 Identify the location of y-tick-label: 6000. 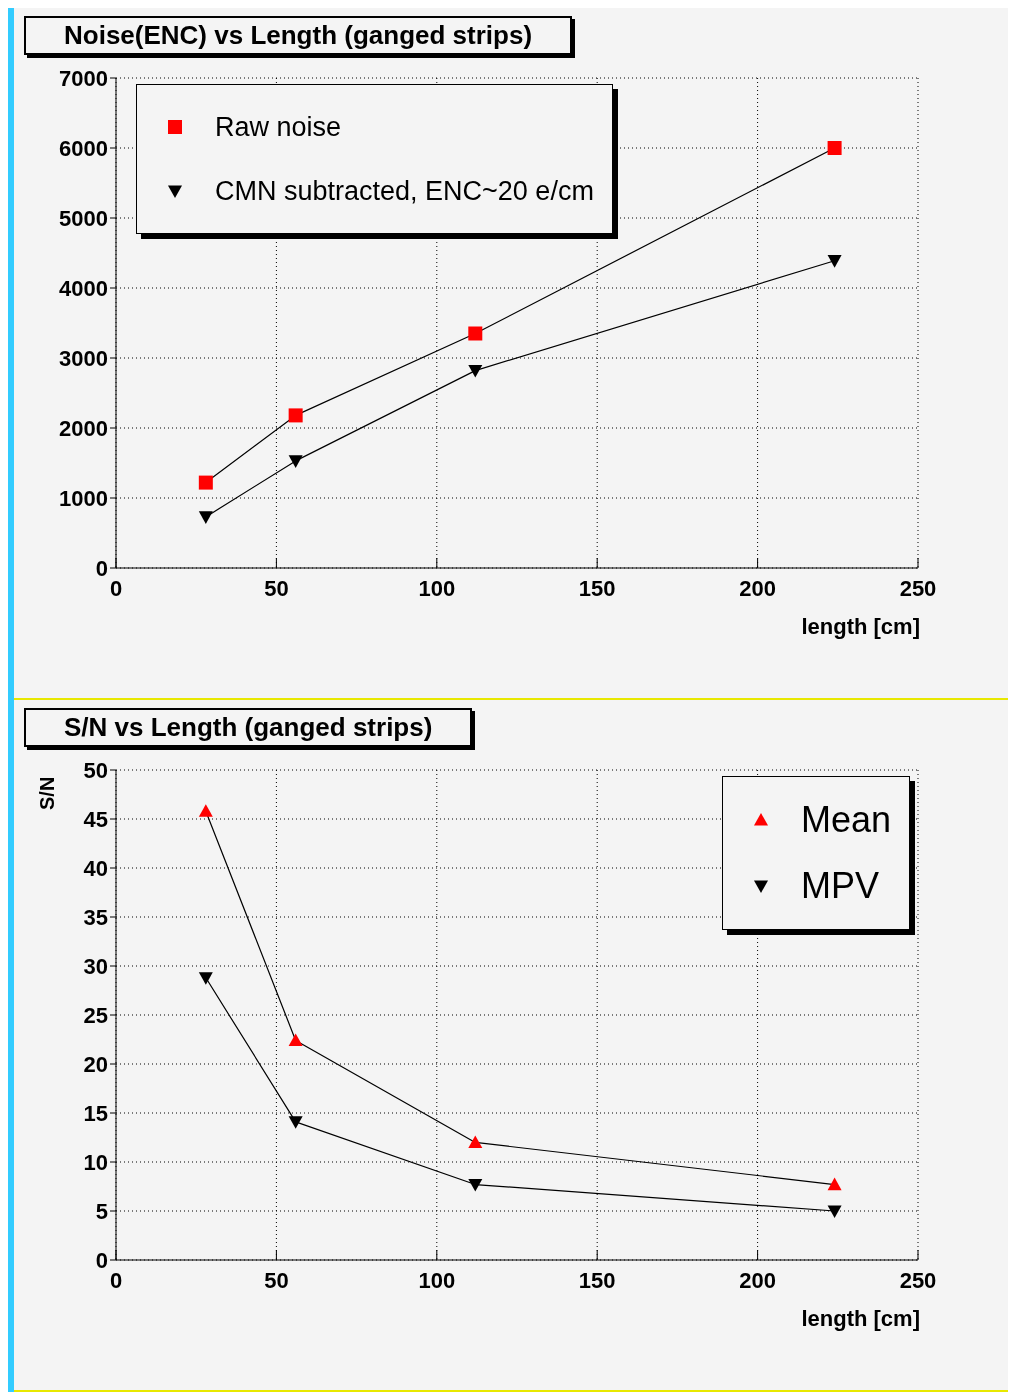
(83, 148).